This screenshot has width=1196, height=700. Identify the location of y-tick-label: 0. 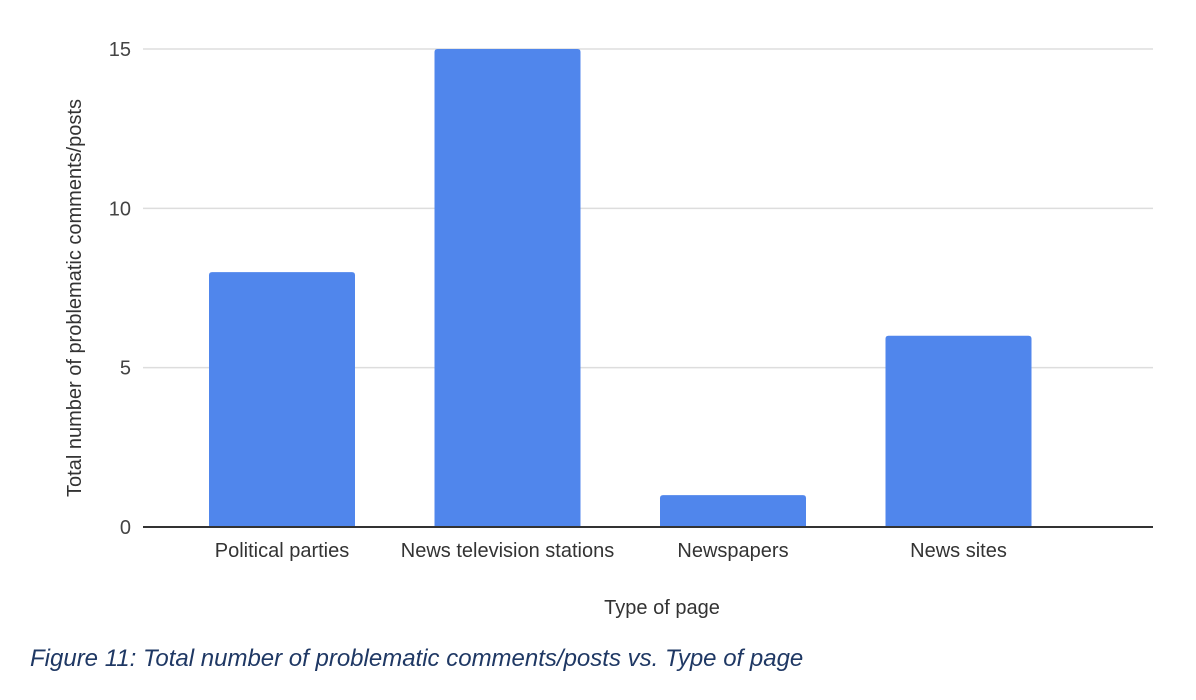
(125, 528).